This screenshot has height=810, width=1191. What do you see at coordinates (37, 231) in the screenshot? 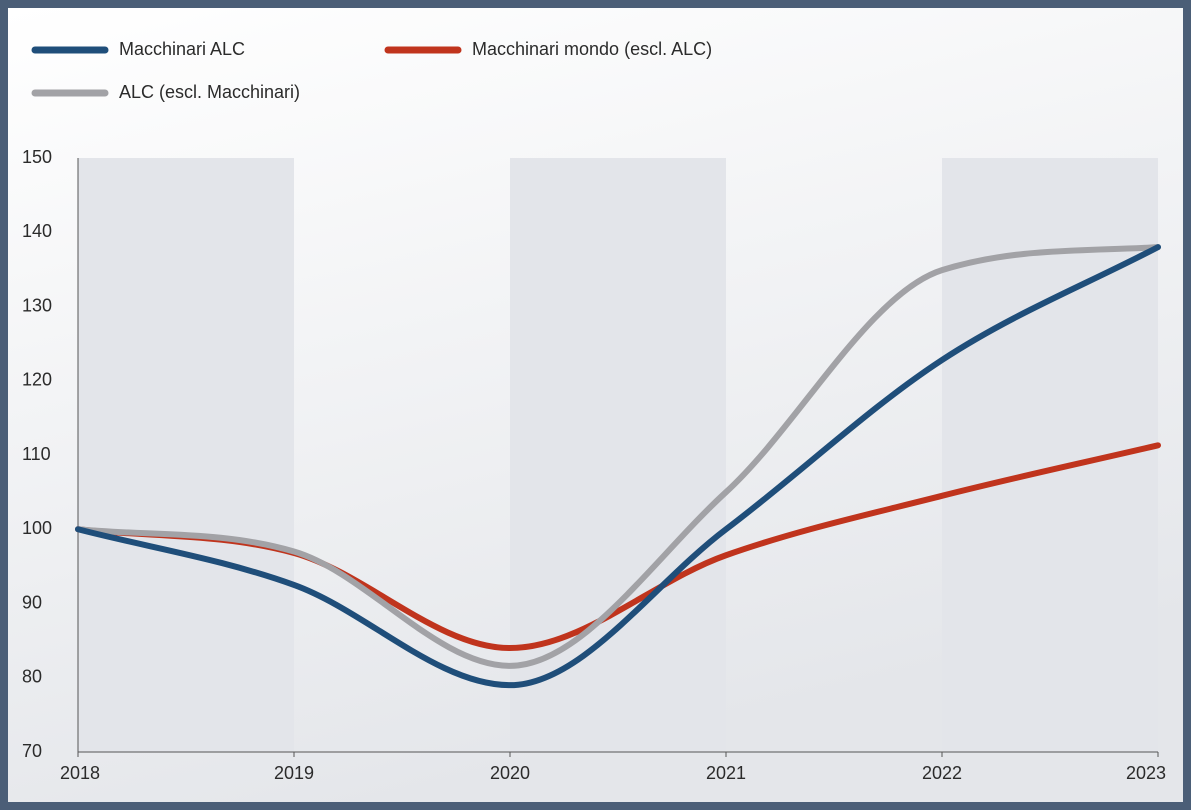
I see `y-tick-label: 140` at bounding box center [37, 231].